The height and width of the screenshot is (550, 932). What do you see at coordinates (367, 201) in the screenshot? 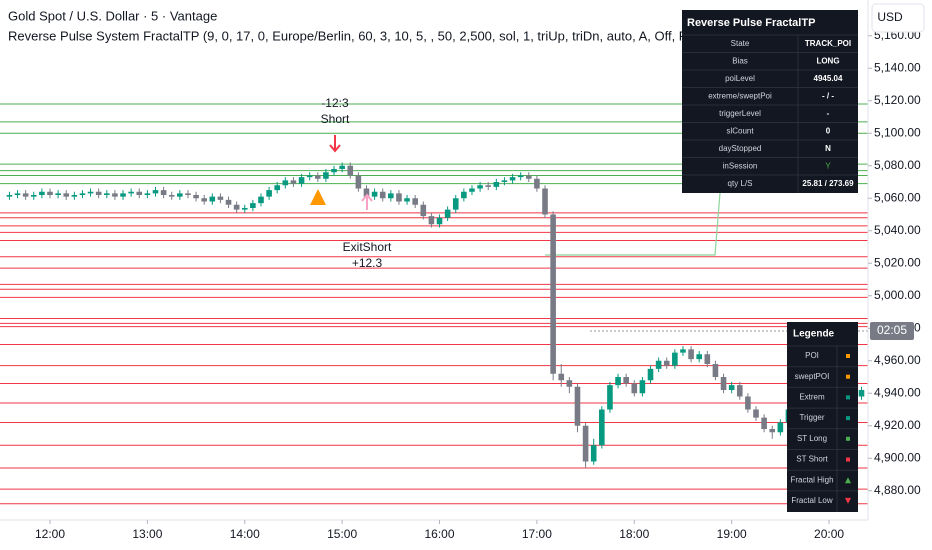
I see `exit-arrow` at bounding box center [367, 201].